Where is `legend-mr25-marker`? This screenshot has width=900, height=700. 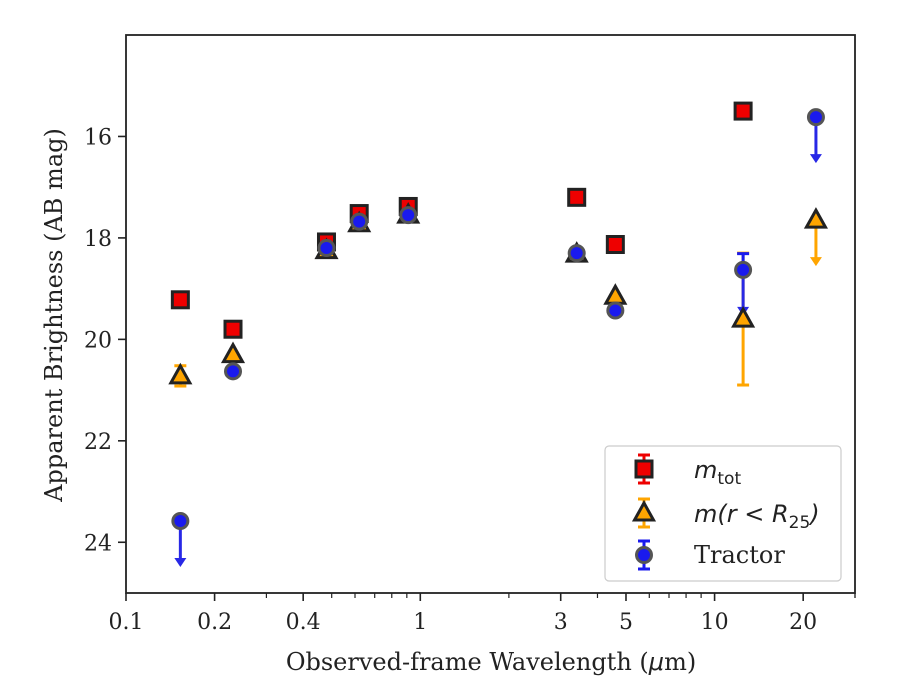 legend-mr25-marker is located at coordinates (644, 510).